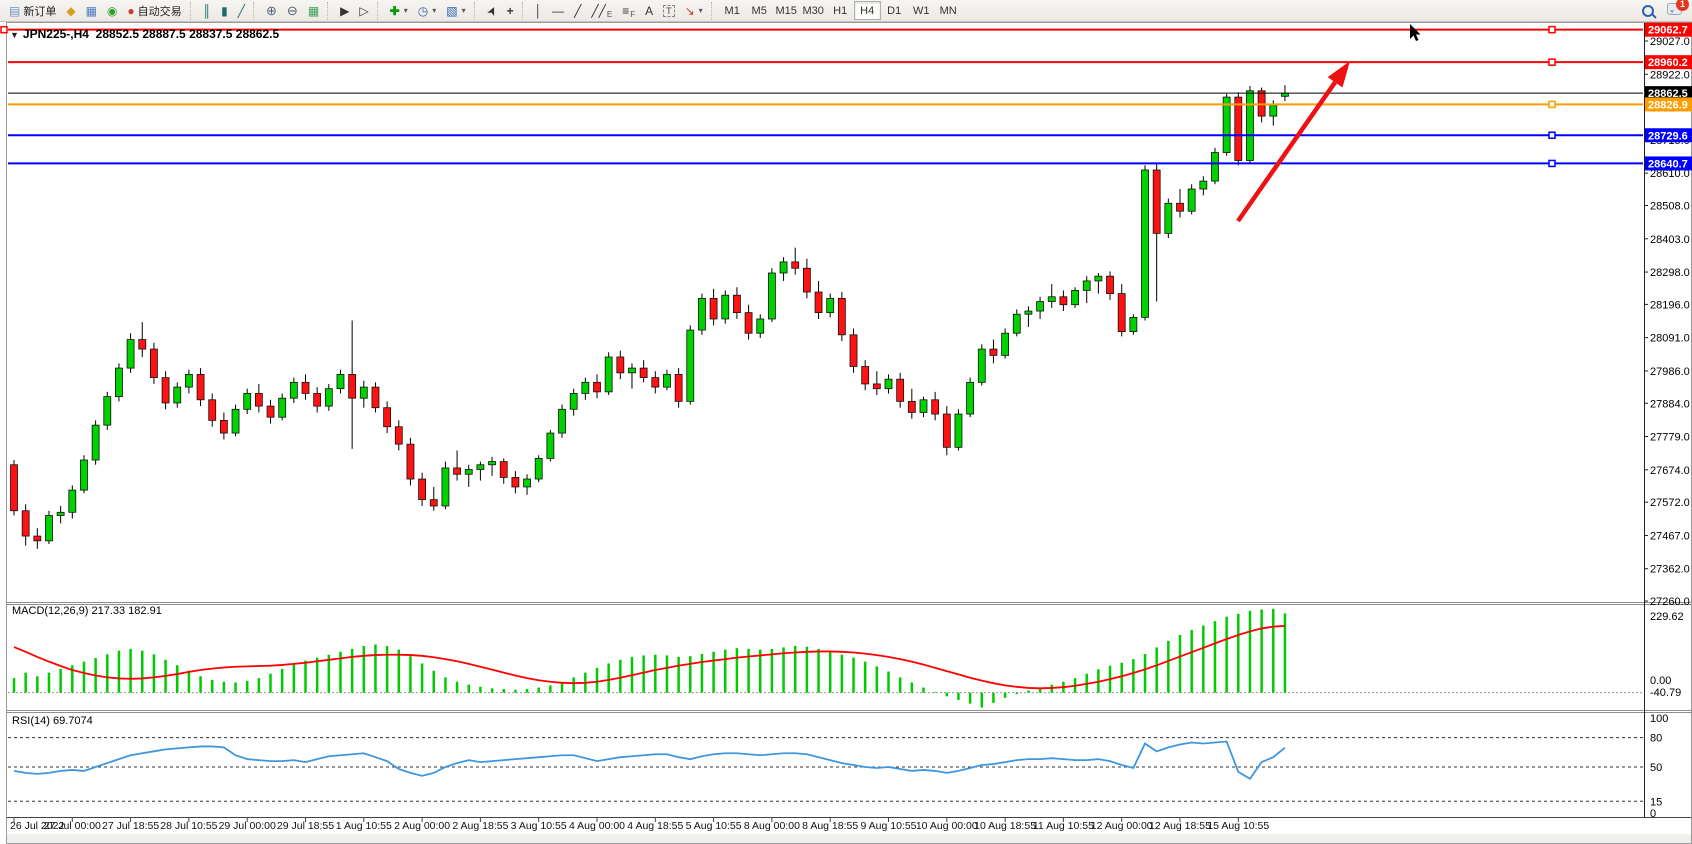  I want to click on new-order-button: ▤ 新订单, so click(32, 10).